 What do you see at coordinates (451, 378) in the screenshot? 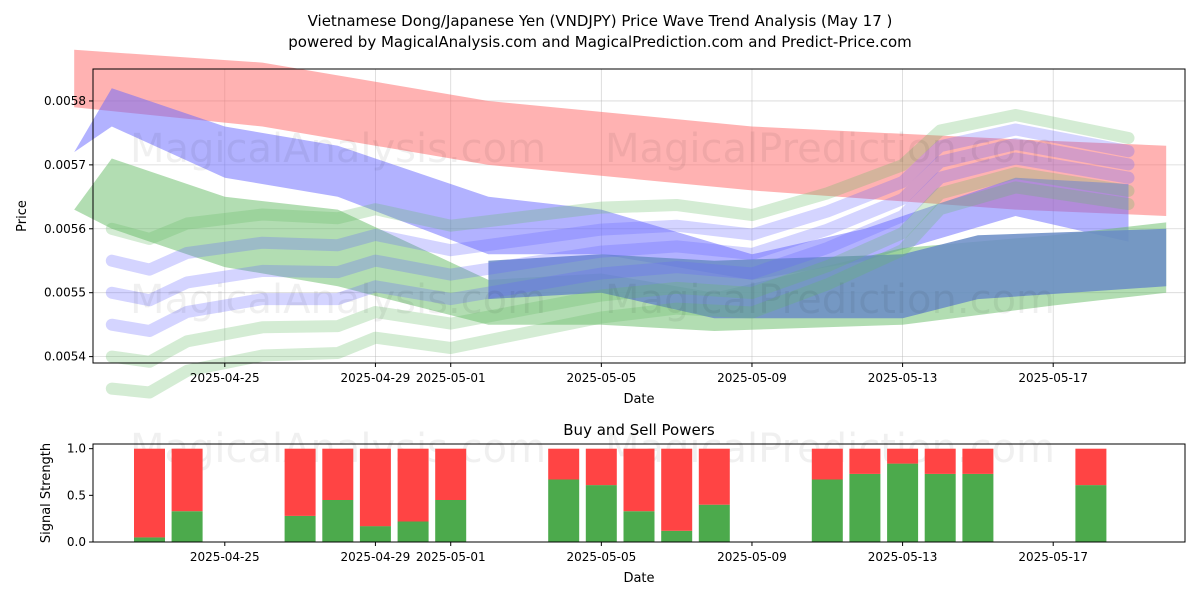
I see `x-tick-label: 2025-05-01` at bounding box center [451, 378].